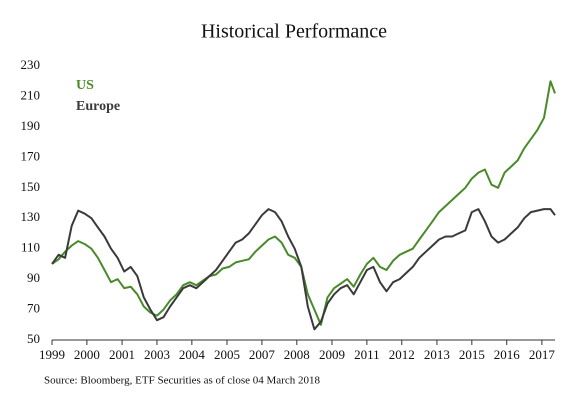  I want to click on legend-label: Europe, so click(98, 106).